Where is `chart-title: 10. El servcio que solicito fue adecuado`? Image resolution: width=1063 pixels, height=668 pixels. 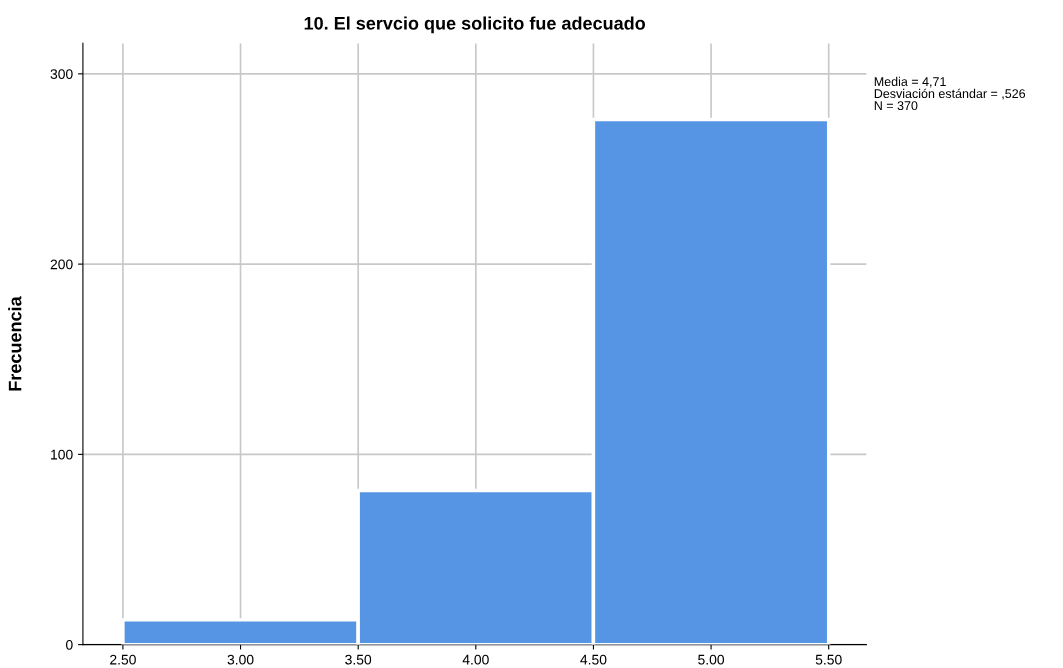
chart-title: 10. El servcio que solicito fue adecuado is located at coordinates (475, 25).